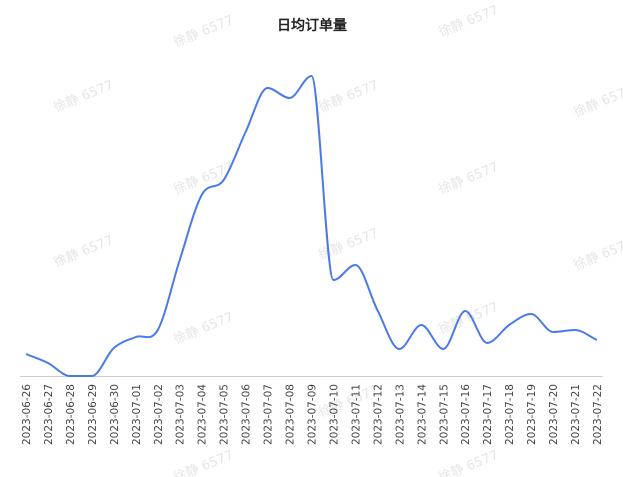  What do you see at coordinates (422, 414) in the screenshot?
I see `x-tick-label: 2023-07-14` at bounding box center [422, 414].